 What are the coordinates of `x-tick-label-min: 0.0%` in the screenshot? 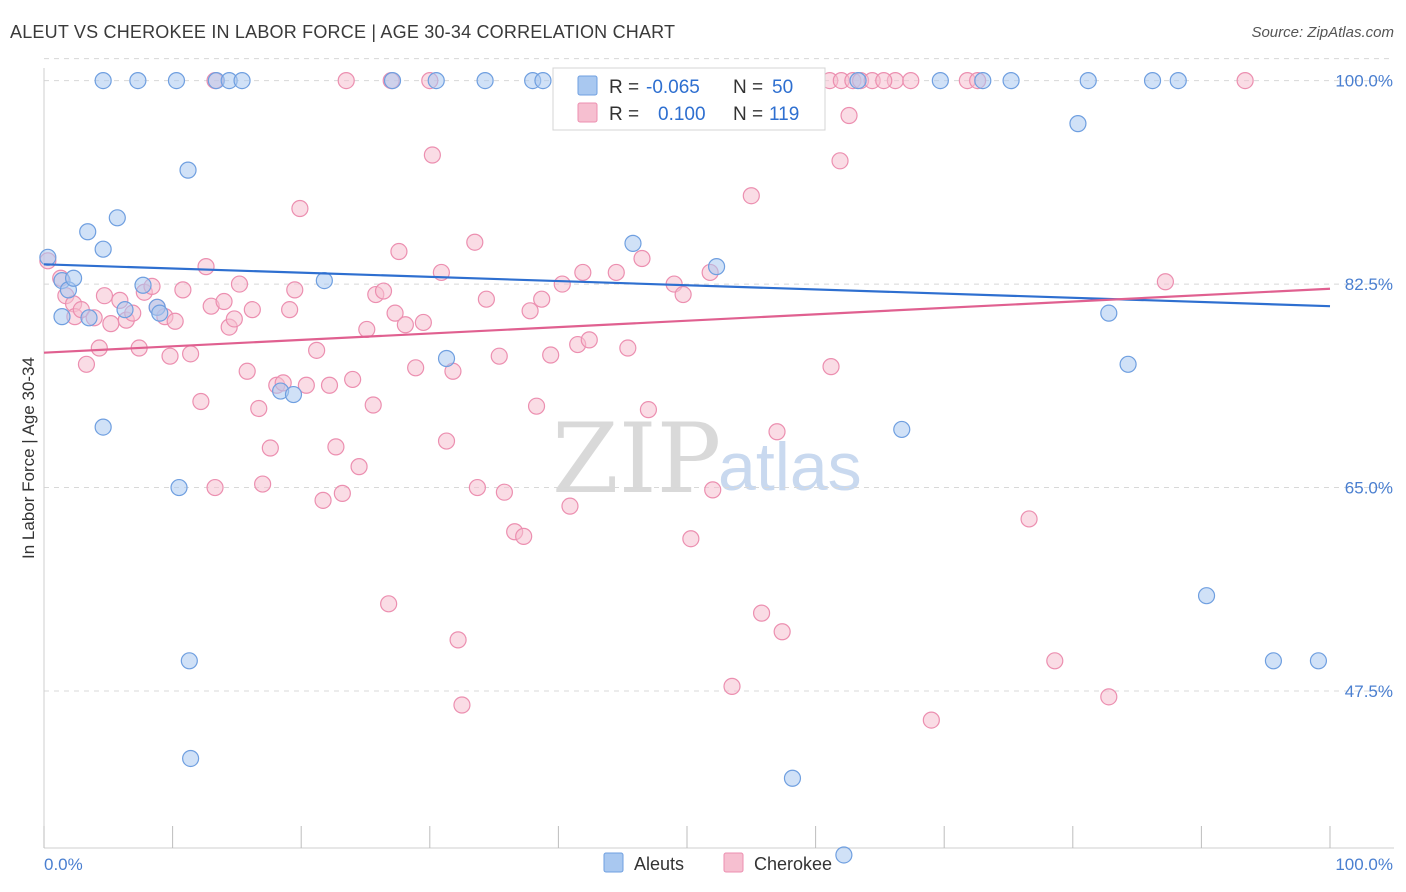 It's located at (63, 864).